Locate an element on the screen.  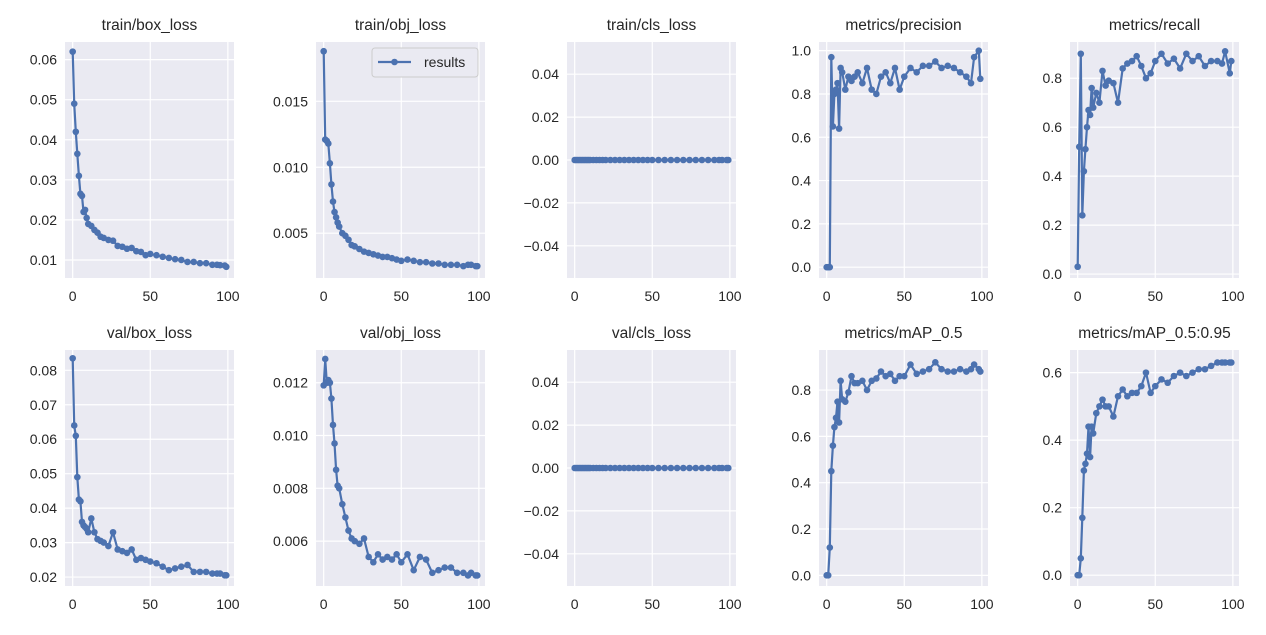
y-tick-label: 0.0 is located at coordinates (802, 267).